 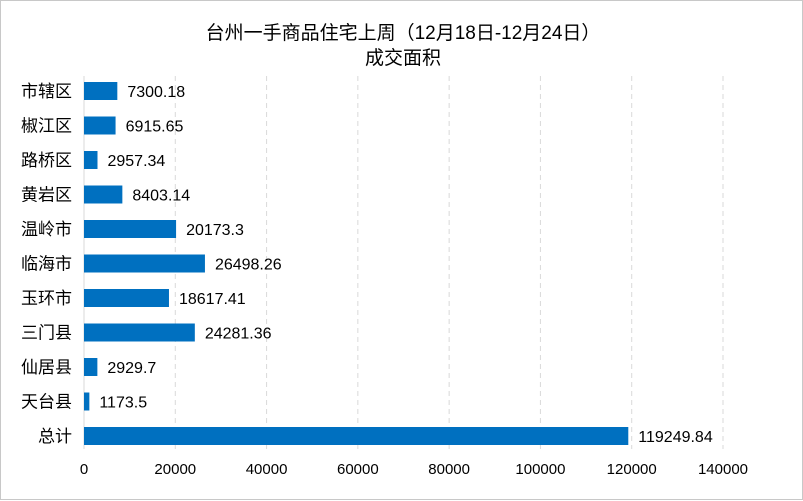 I want to click on x-tick-label: 0, so click(x=84, y=469).